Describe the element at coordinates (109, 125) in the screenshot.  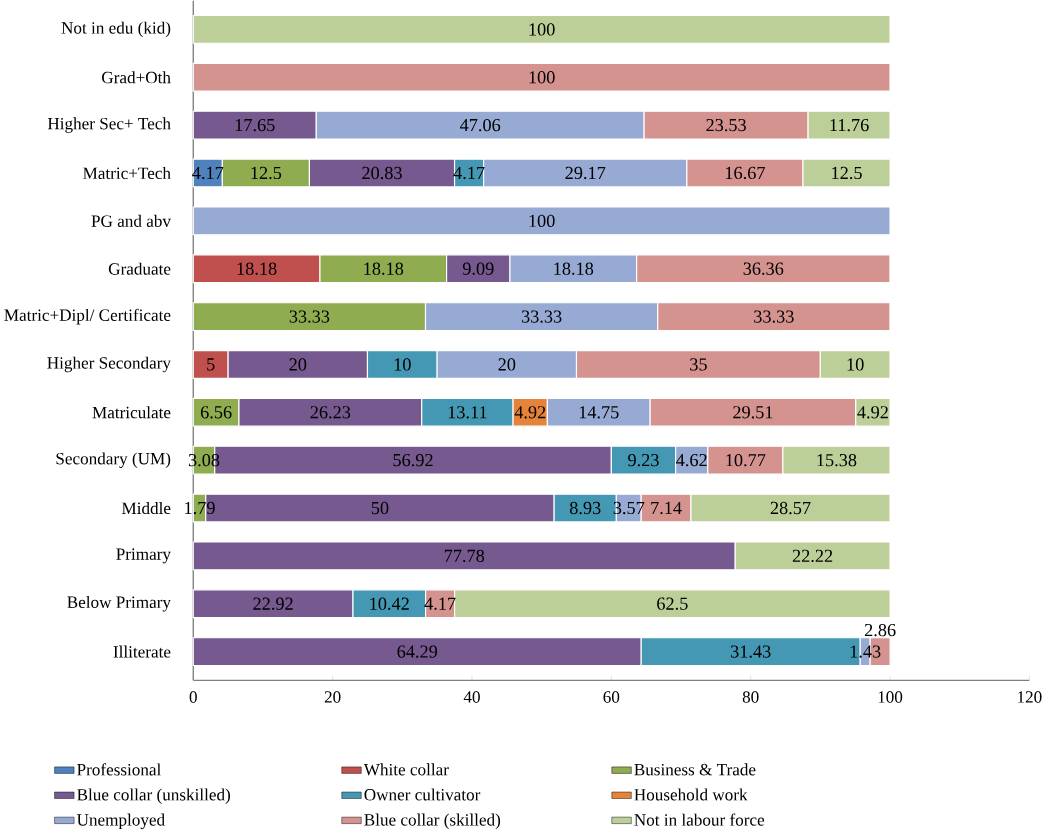
I see `y-tick-label: Higher Sec+ Tech` at that location.